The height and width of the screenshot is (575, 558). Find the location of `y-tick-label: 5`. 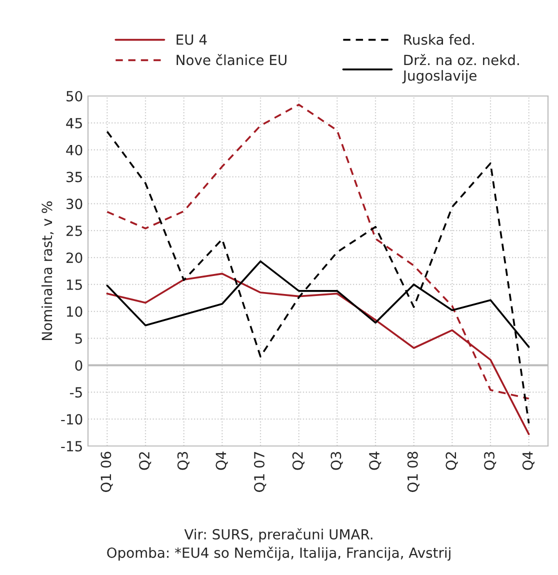

y-tick-label: 5 is located at coordinates (78, 338).